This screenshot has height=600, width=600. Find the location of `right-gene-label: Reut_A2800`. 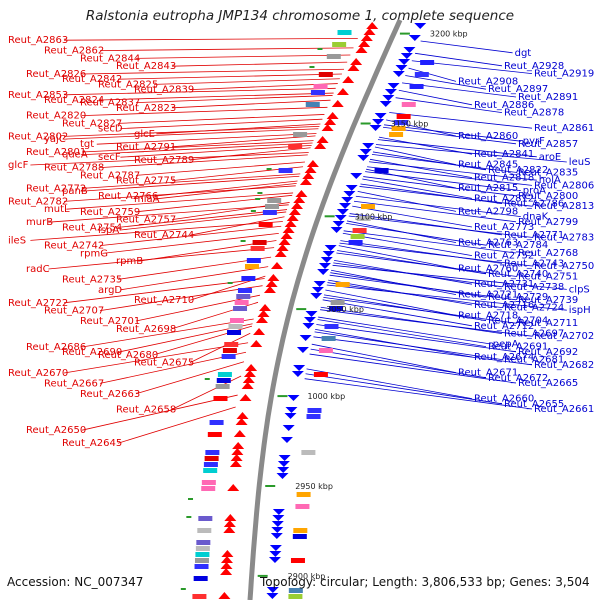

right-gene-label: Reut_A2800 is located at coordinates (548, 196).